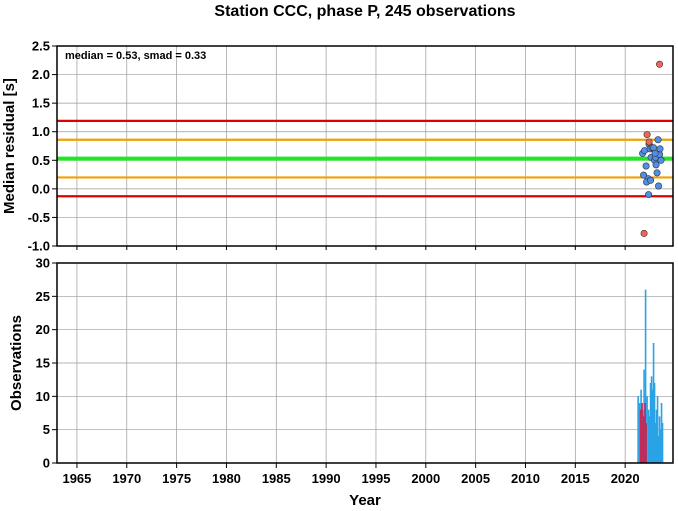 Image resolution: width=678 pixels, height=511 pixels. What do you see at coordinates (43, 329) in the screenshot?
I see `y-tick-label: 20` at bounding box center [43, 329].